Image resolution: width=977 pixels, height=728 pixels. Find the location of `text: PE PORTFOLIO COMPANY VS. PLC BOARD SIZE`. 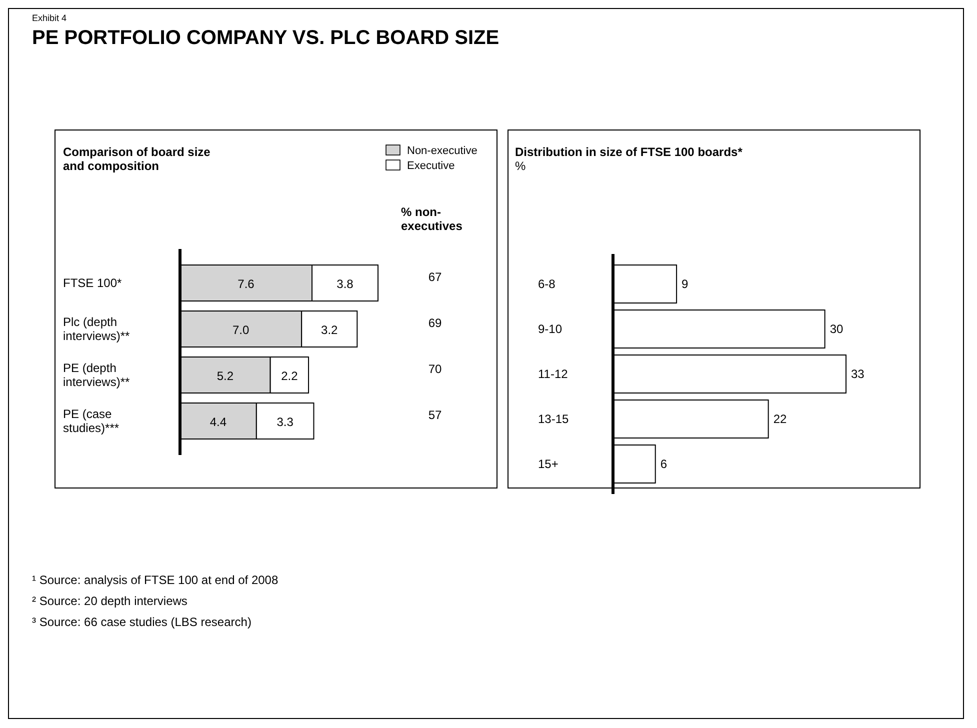

text: PE PORTFOLIO COMPANY VS. PLC BOARD SIZE is located at coordinates (266, 38).